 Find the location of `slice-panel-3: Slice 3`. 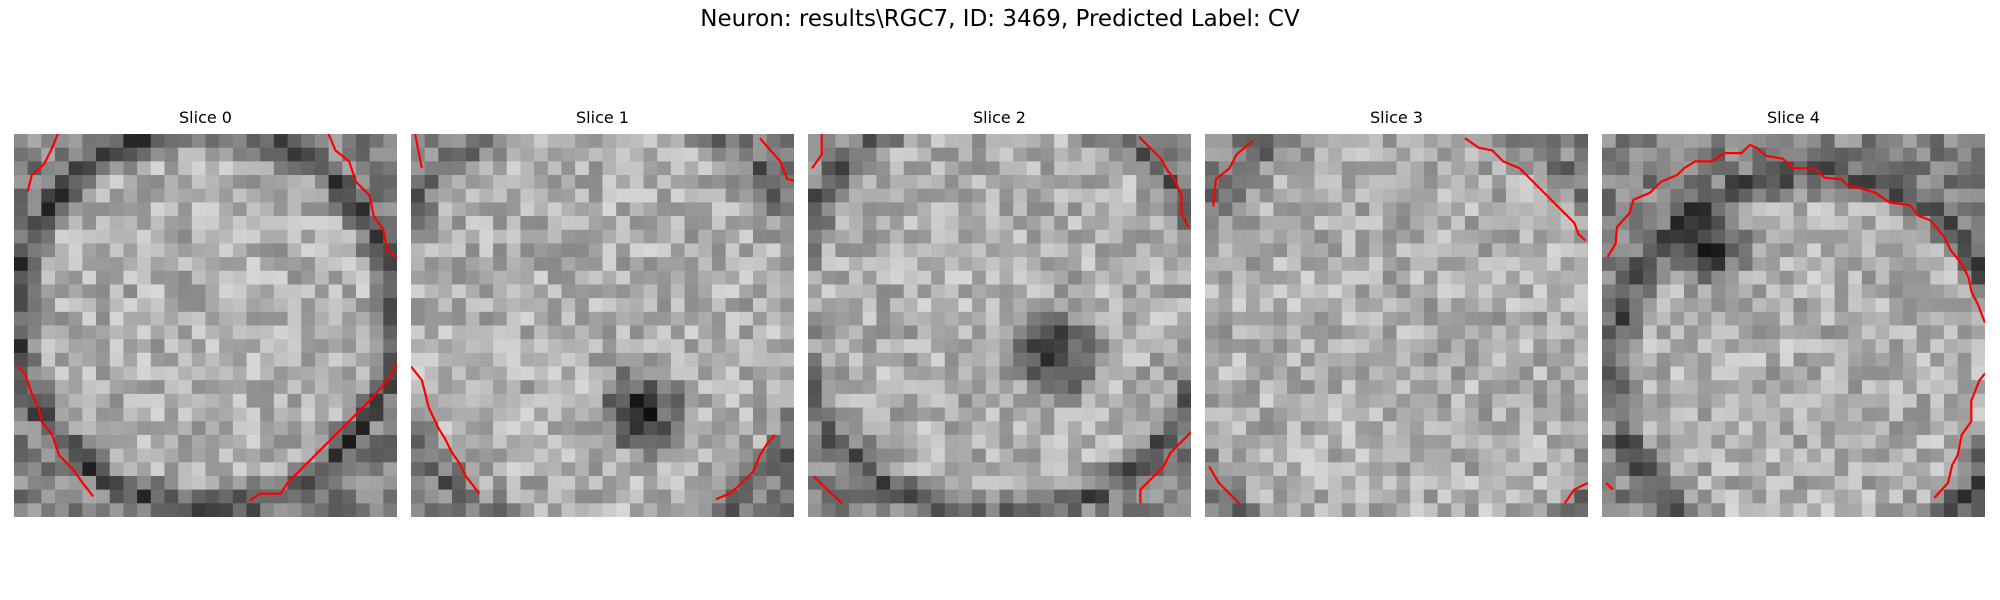

slice-panel-3: Slice 3 is located at coordinates (1396, 312).